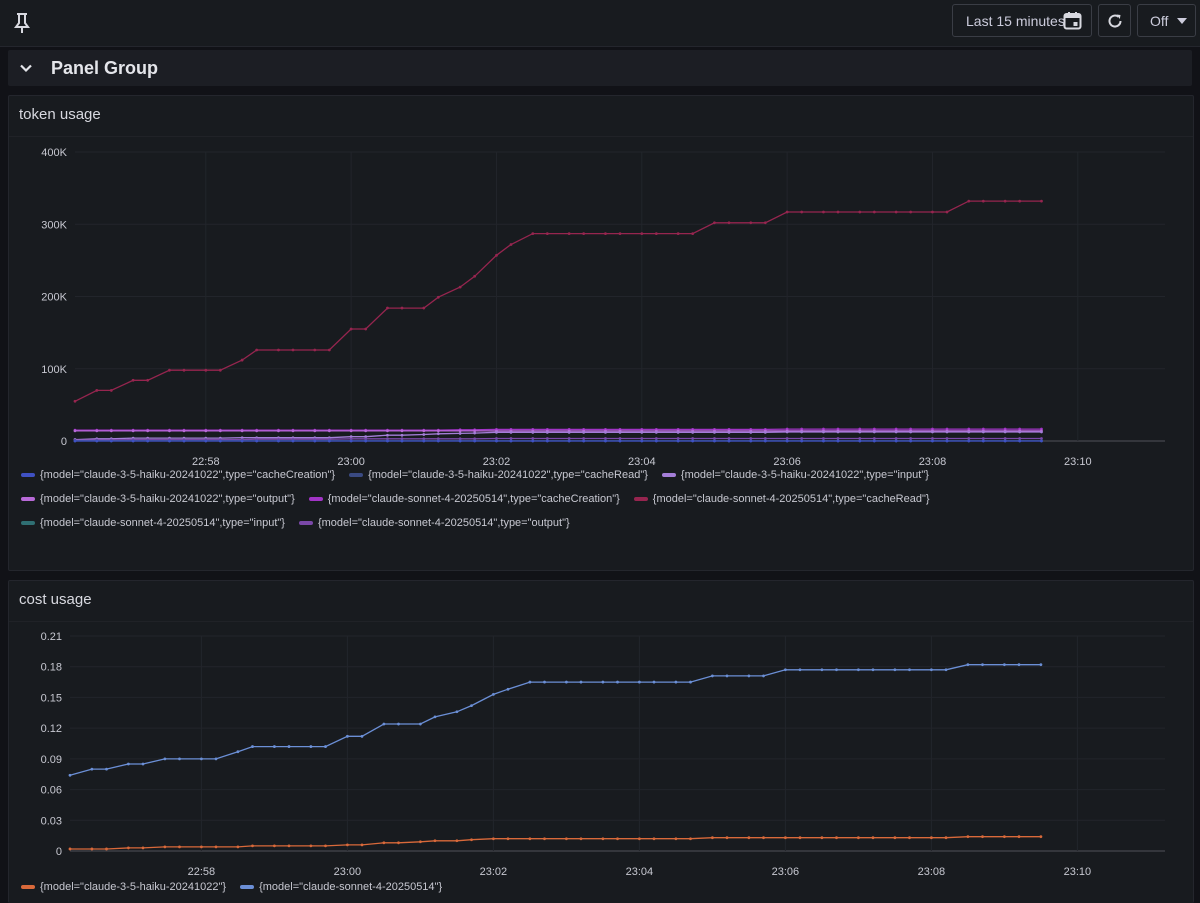 Image resolution: width=1200 pixels, height=903 pixels. I want to click on time-range-picker: Last 15 minutes, so click(1022, 20).